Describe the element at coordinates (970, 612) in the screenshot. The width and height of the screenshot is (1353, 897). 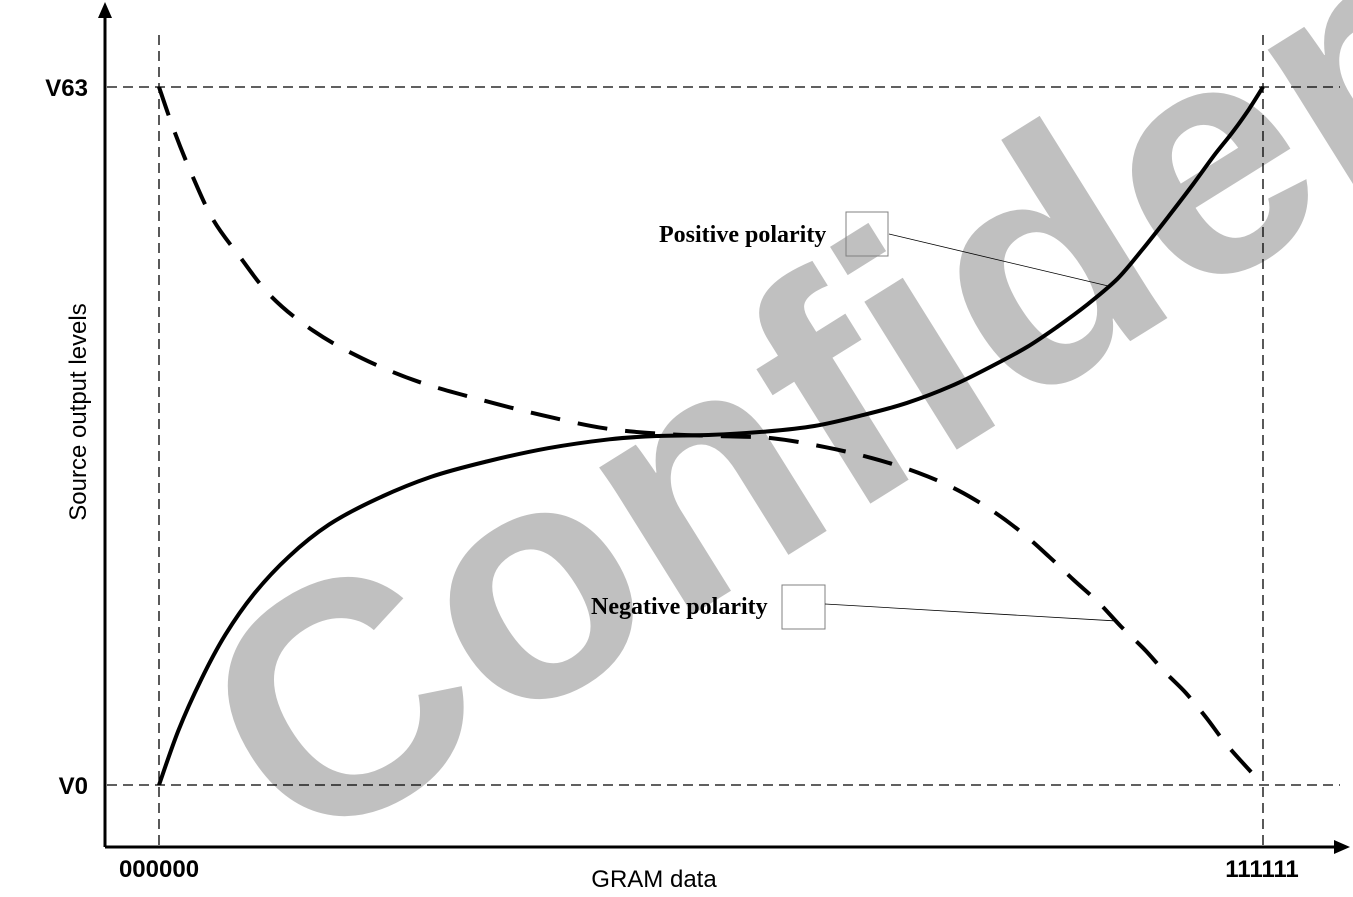
I see `negative-polarity-leader-line` at that location.